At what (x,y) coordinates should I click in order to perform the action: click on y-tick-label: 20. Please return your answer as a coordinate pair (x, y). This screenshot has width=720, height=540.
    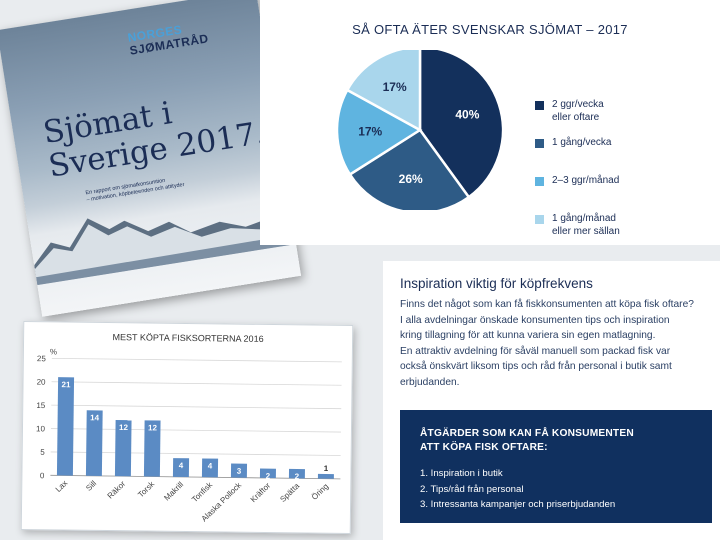
    Looking at the image, I should click on (42, 382).